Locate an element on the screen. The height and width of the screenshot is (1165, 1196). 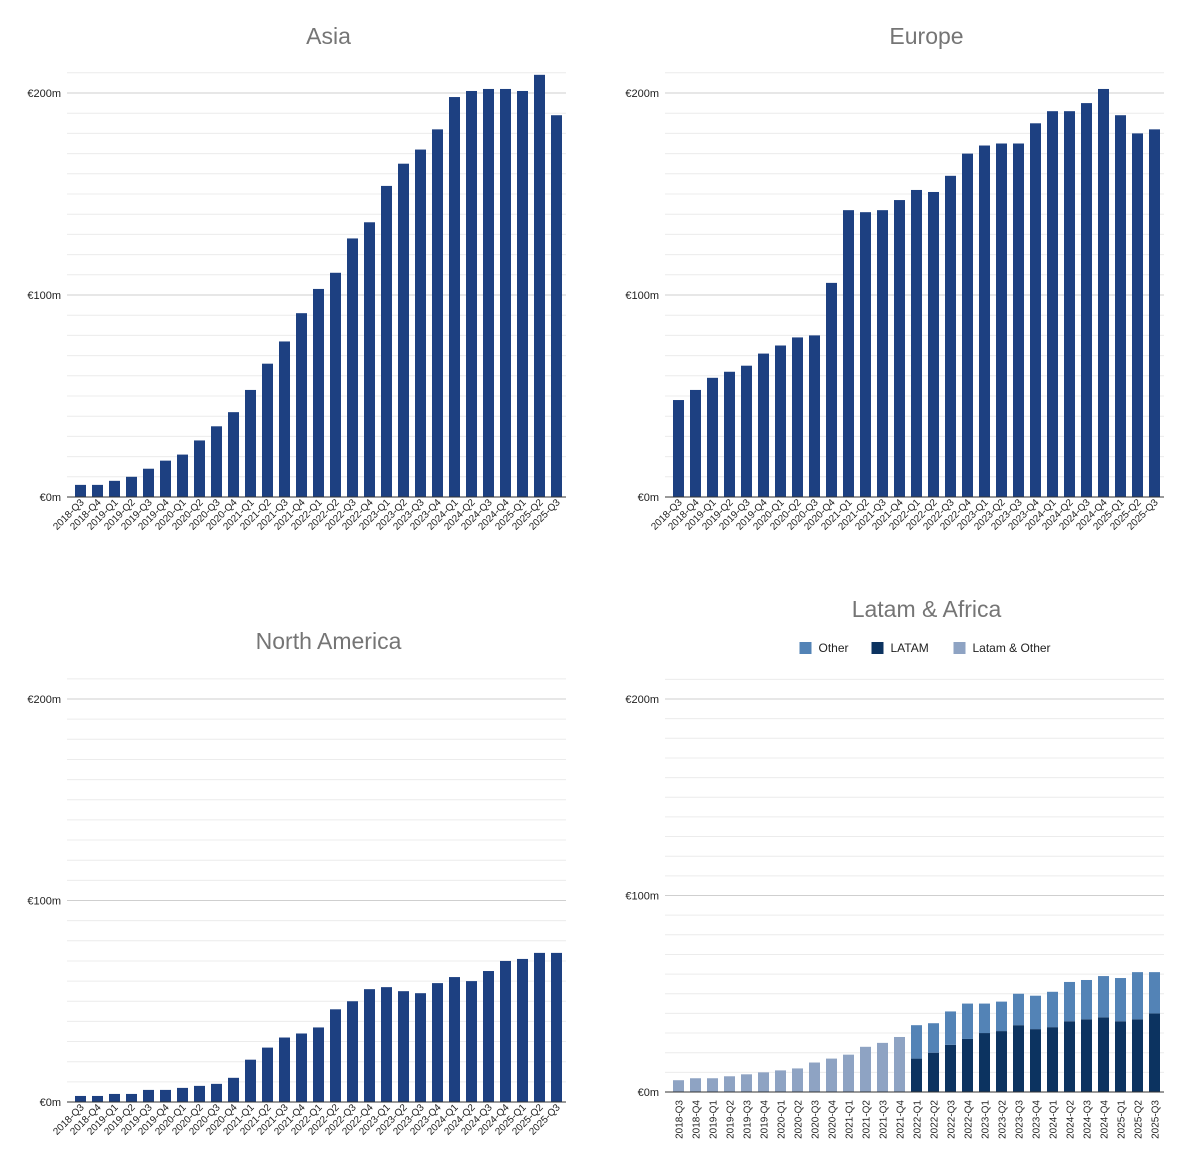
europe-bar-2023-q4 is located at coordinates (1035, 310).